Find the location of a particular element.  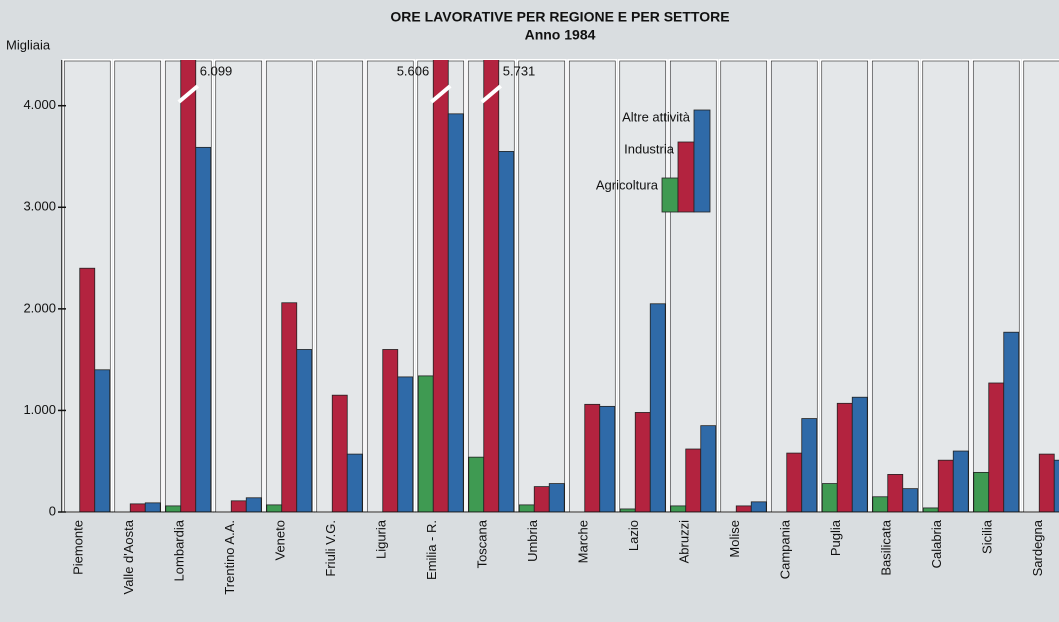

x-tick-label: Puglia is located at coordinates (835, 537).